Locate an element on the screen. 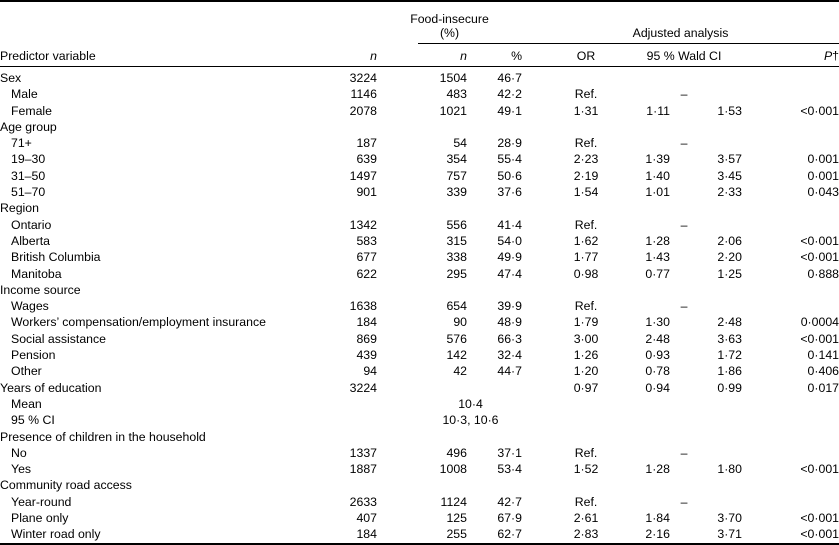 This screenshot has height=545, width=839. table-row: Community road access is located at coordinates (419, 485).